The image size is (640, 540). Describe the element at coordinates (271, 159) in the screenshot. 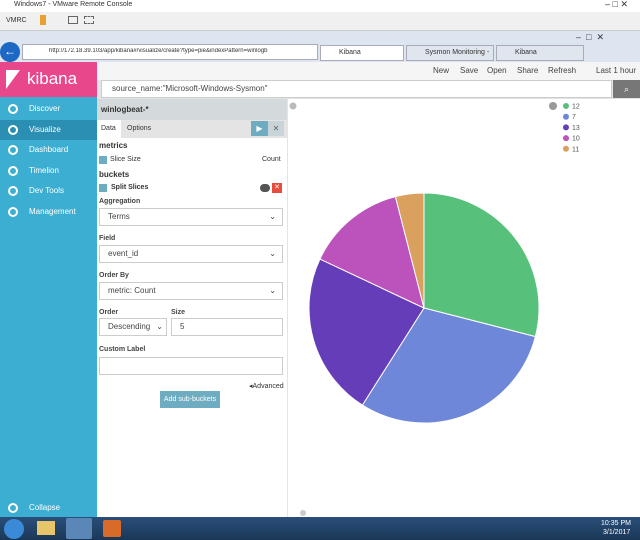

I see `metric-type: Count` at that location.